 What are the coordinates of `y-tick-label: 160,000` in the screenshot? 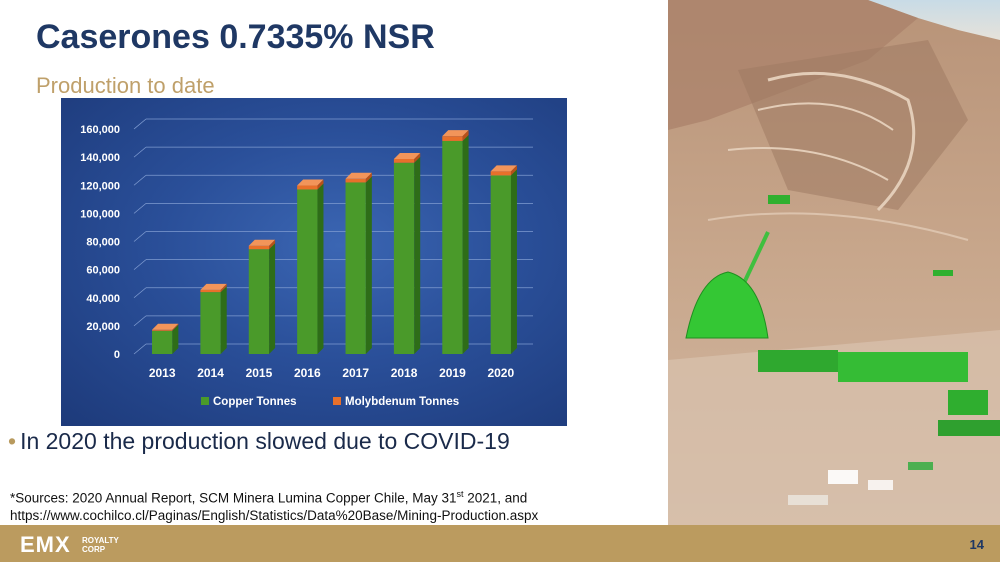 It's located at (100, 130).